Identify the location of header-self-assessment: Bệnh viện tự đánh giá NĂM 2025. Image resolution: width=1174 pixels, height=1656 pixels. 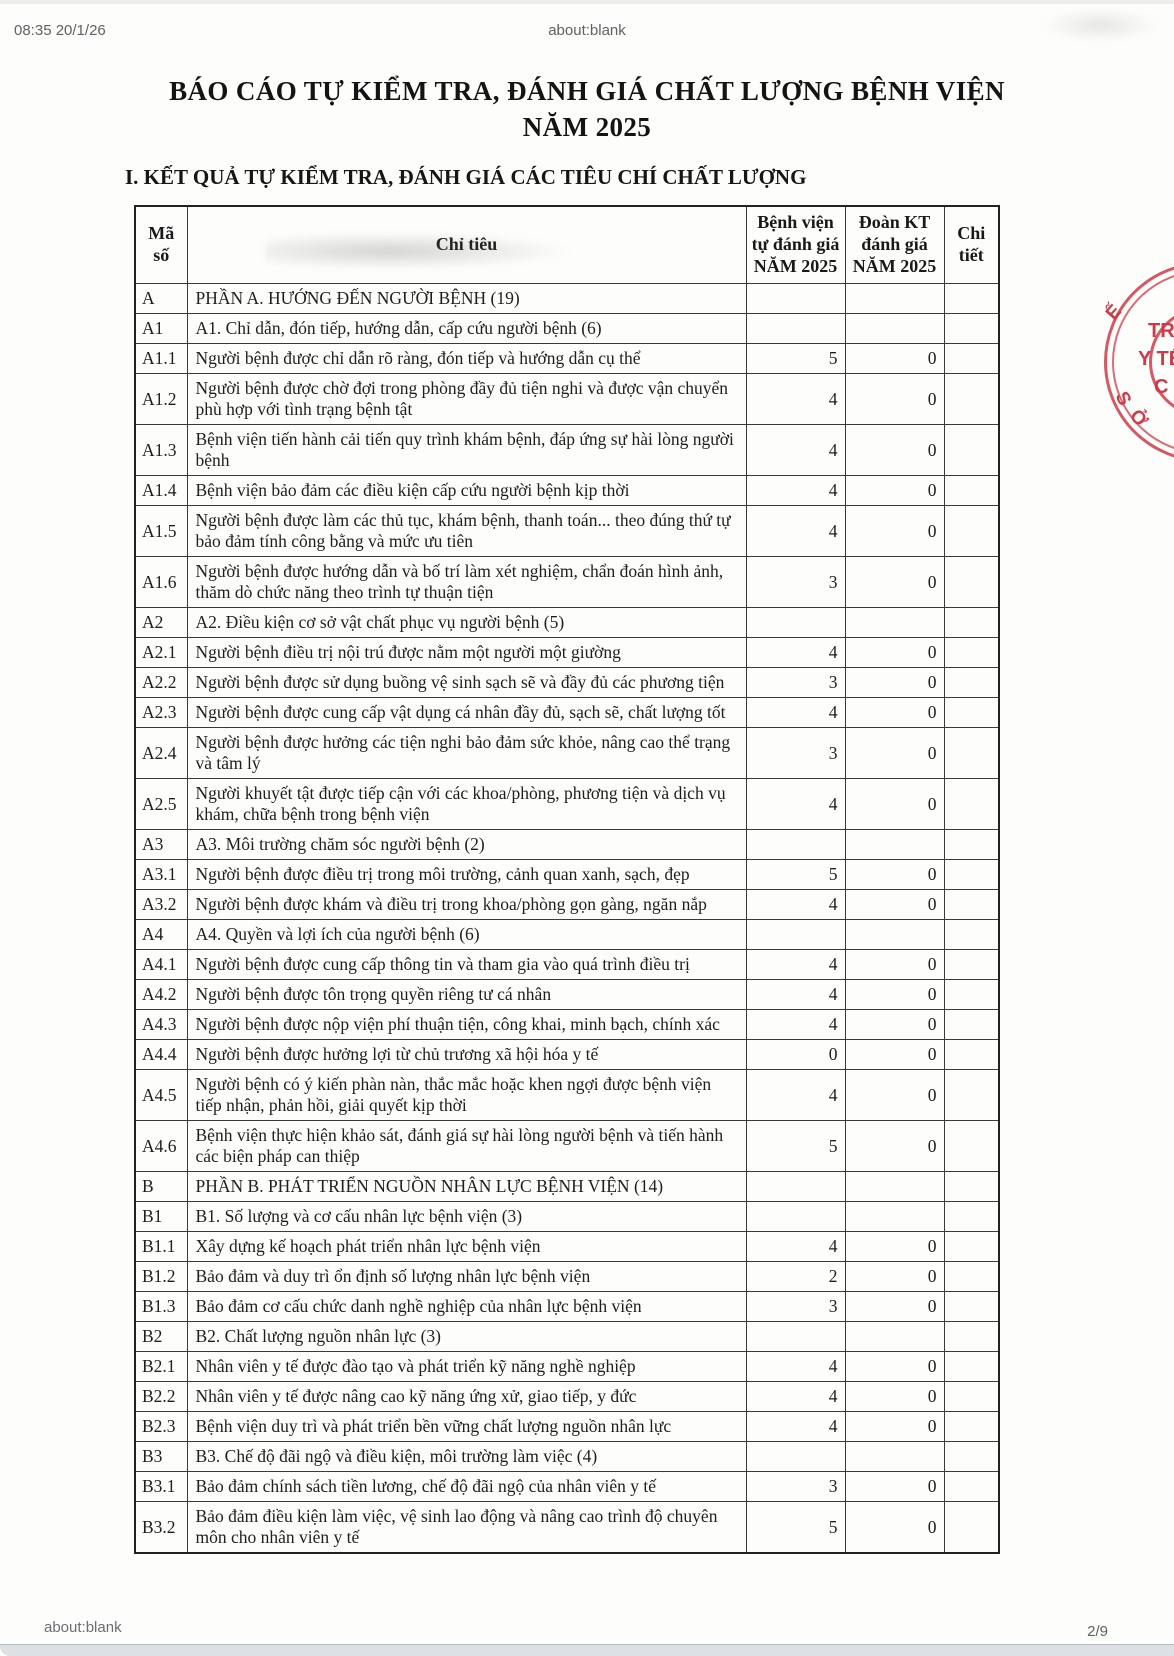
(795, 245).